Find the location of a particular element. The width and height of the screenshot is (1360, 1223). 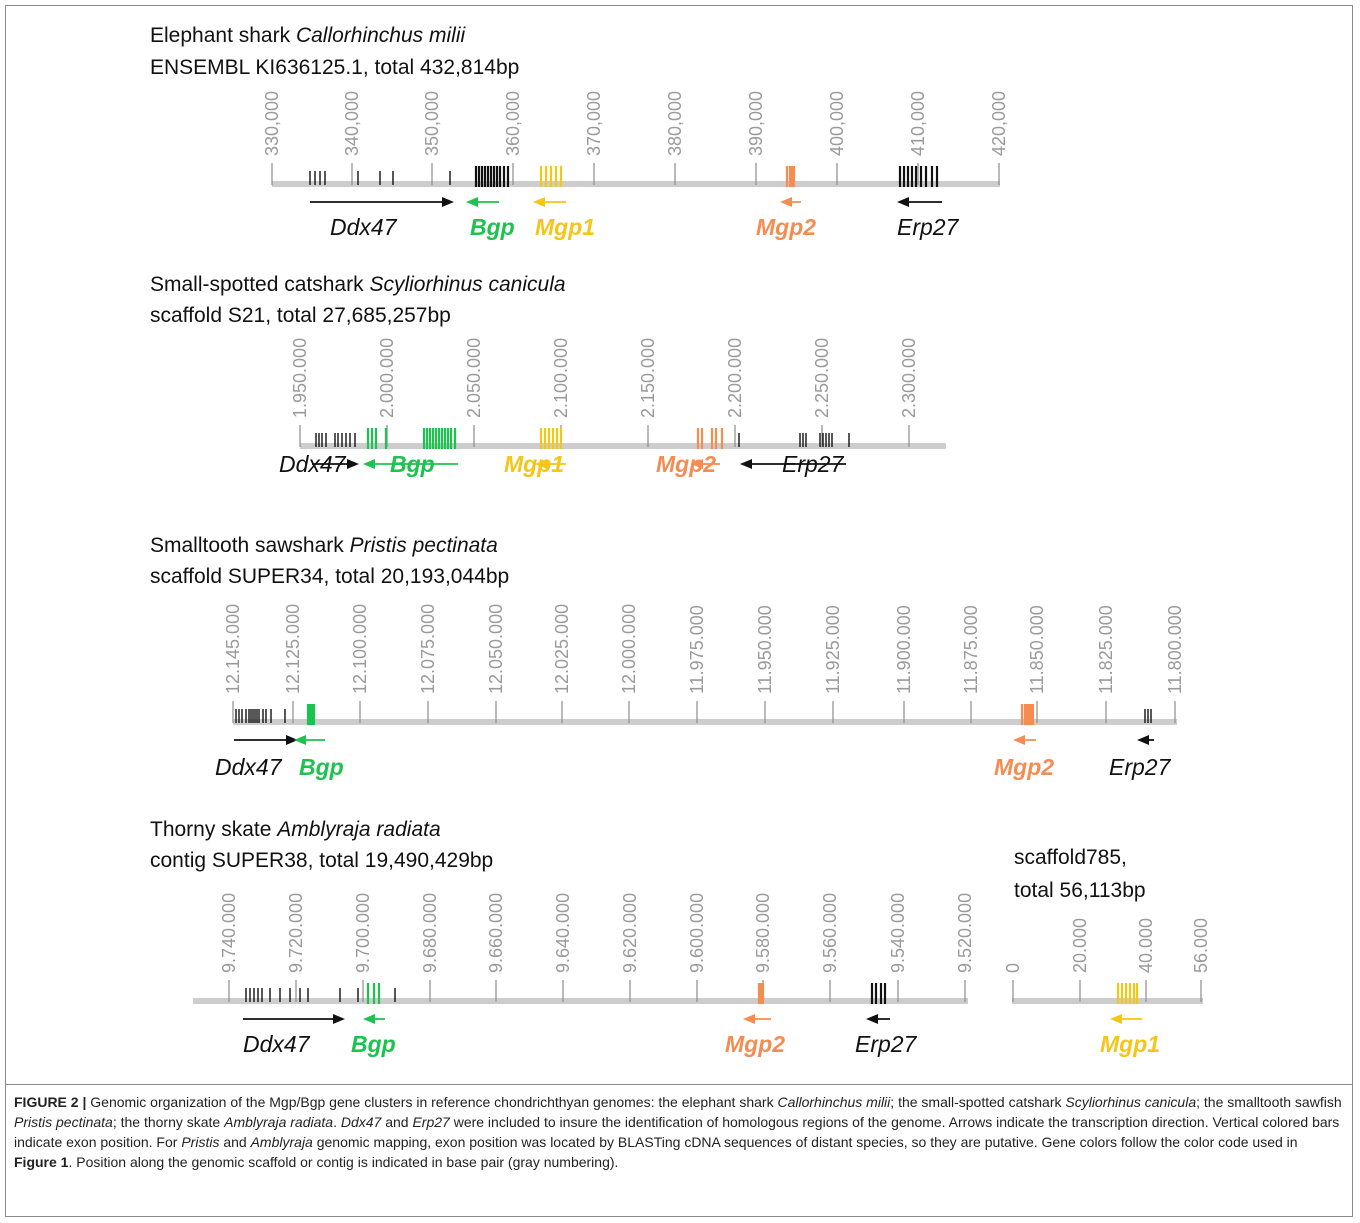

caption-text: and is located at coordinates (235, 1142).